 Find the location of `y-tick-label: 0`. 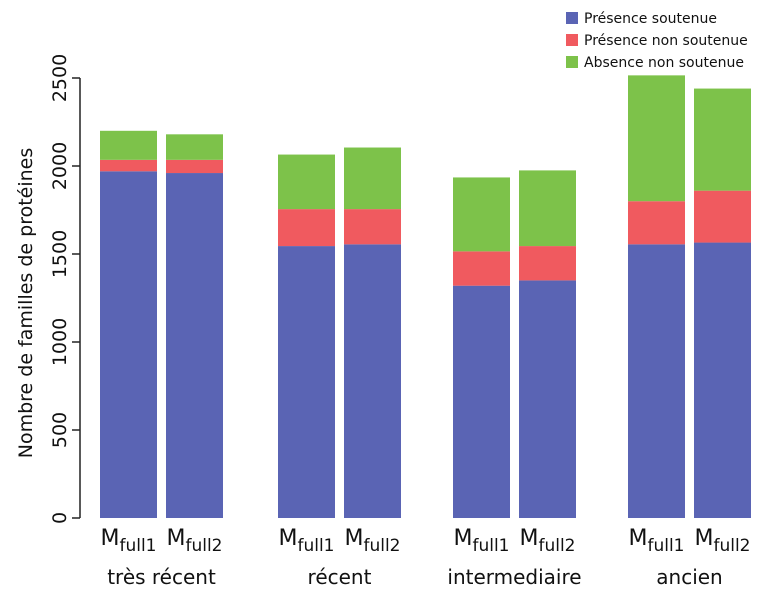

y-tick-label: 0 is located at coordinates (60, 518).